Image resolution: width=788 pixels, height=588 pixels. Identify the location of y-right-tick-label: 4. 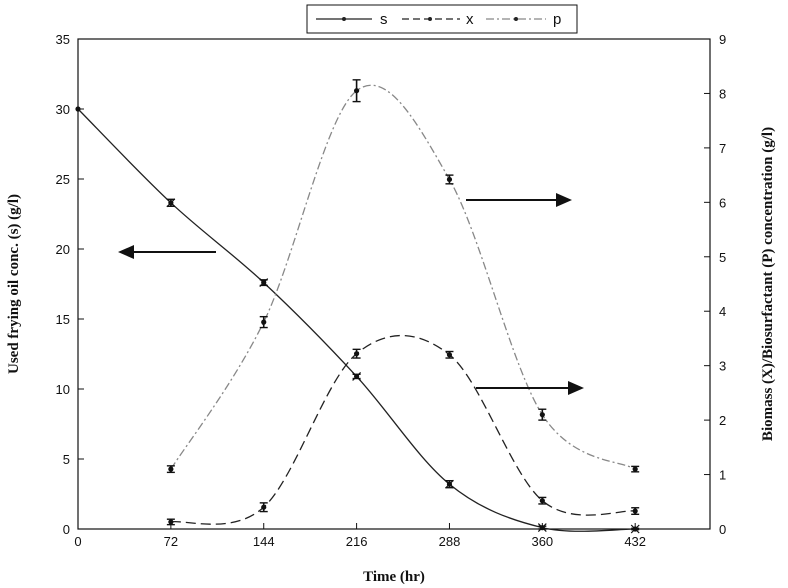
(722, 311).